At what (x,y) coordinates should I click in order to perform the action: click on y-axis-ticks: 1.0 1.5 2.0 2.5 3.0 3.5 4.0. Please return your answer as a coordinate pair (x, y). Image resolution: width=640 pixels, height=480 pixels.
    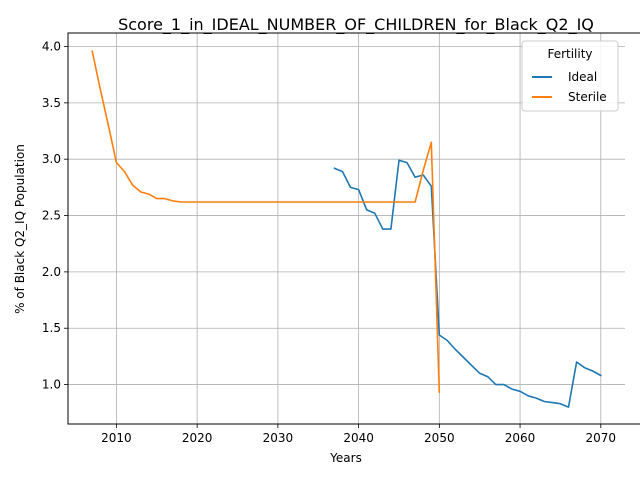
    Looking at the image, I should click on (55, 216).